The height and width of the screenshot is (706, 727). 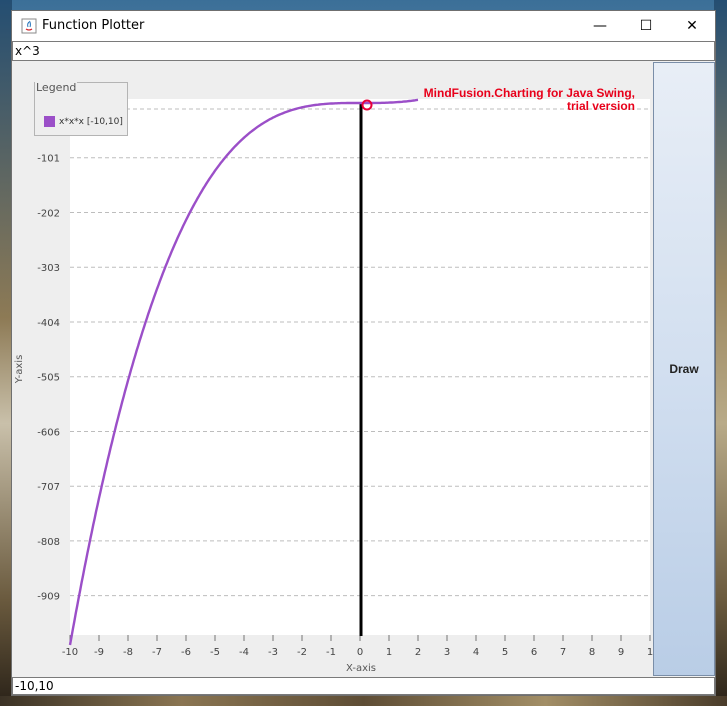 I want to click on y-tick-label: -101, so click(x=48, y=159).